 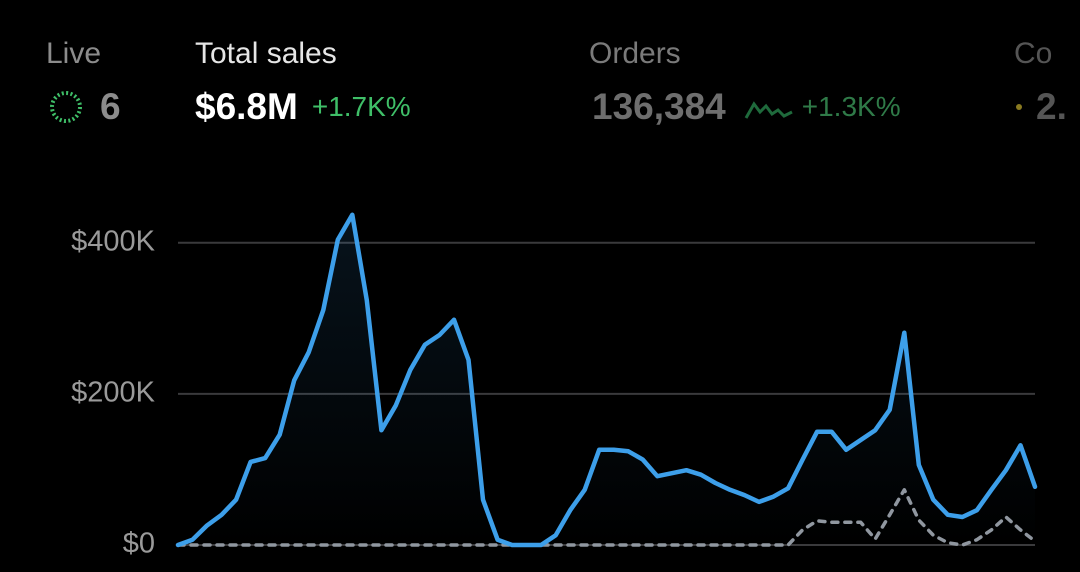 I want to click on live-icon, so click(x=66, y=107).